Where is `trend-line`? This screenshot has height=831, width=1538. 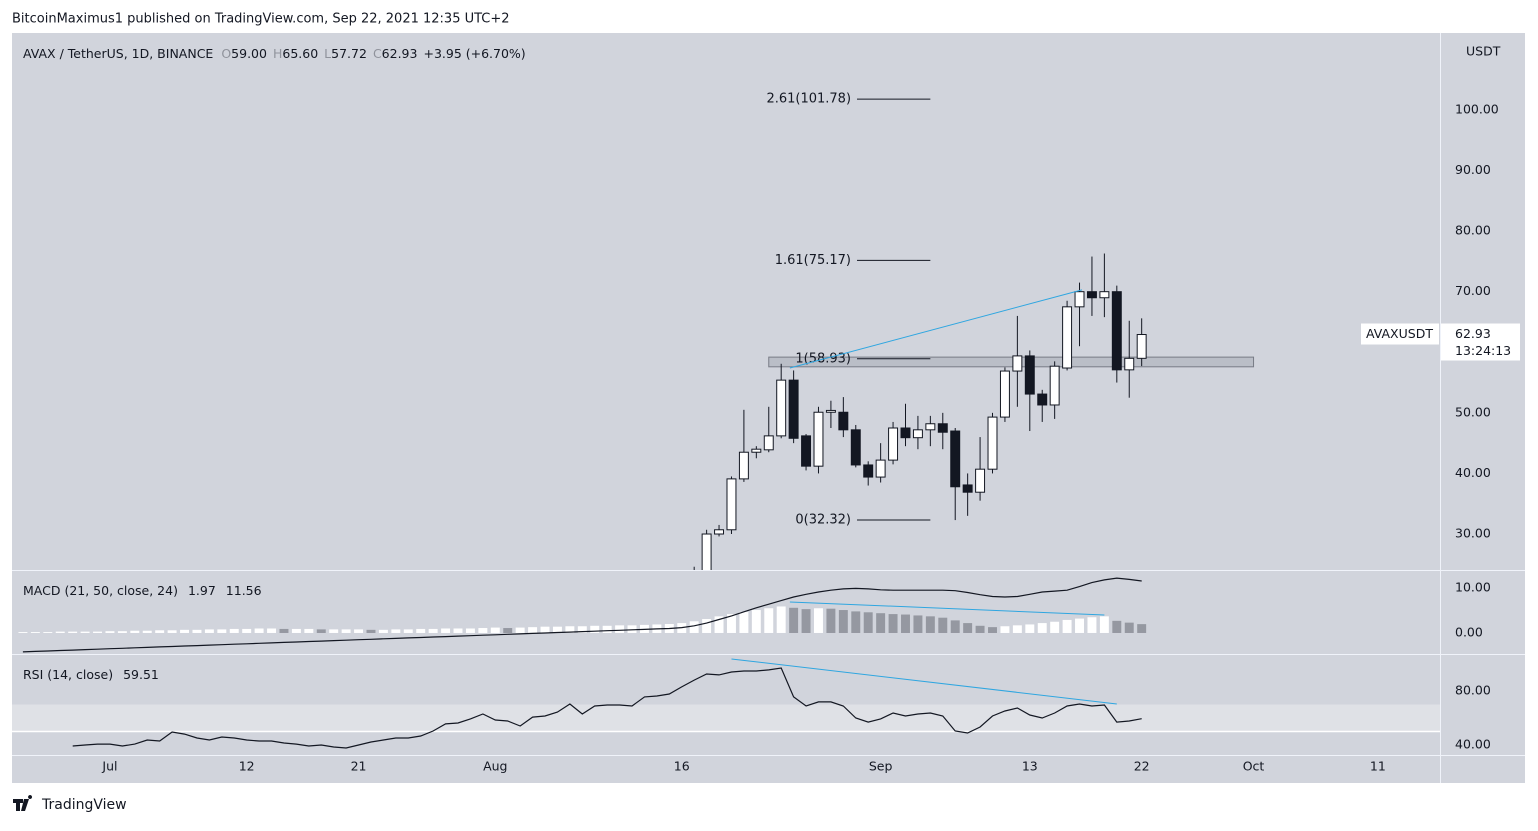
trend-line is located at coordinates (947, 608).